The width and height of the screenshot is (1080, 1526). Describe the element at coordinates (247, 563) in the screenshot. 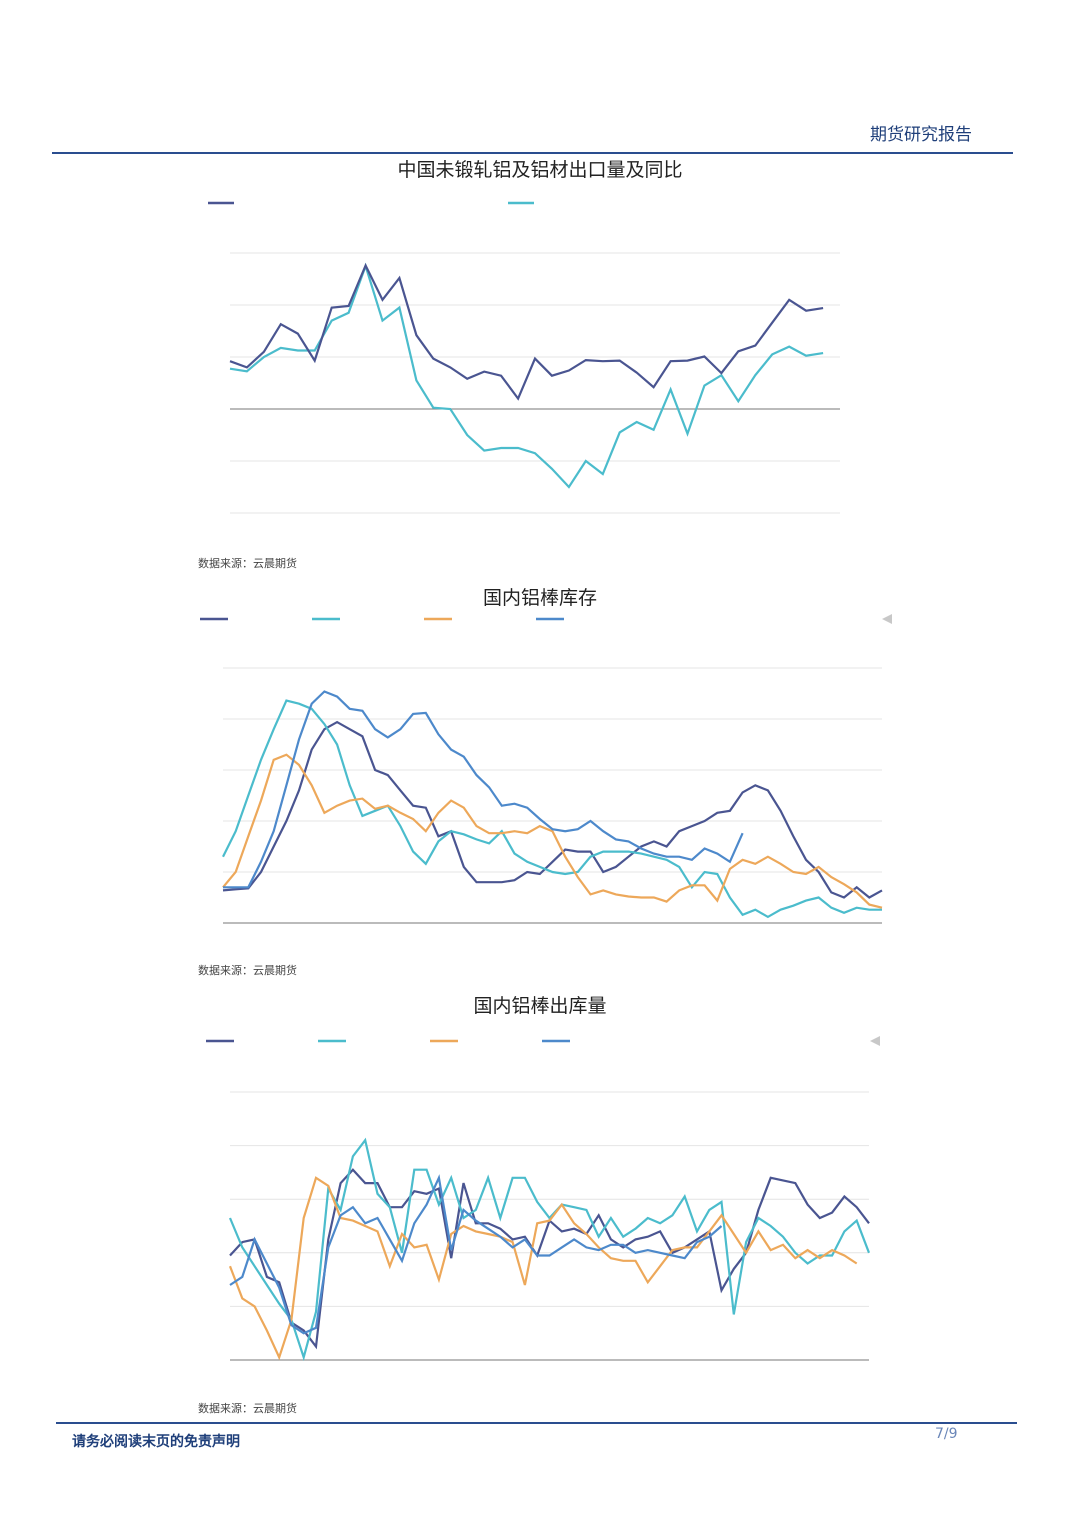

I see `chart1-source: 数据来源：云晨期货` at that location.